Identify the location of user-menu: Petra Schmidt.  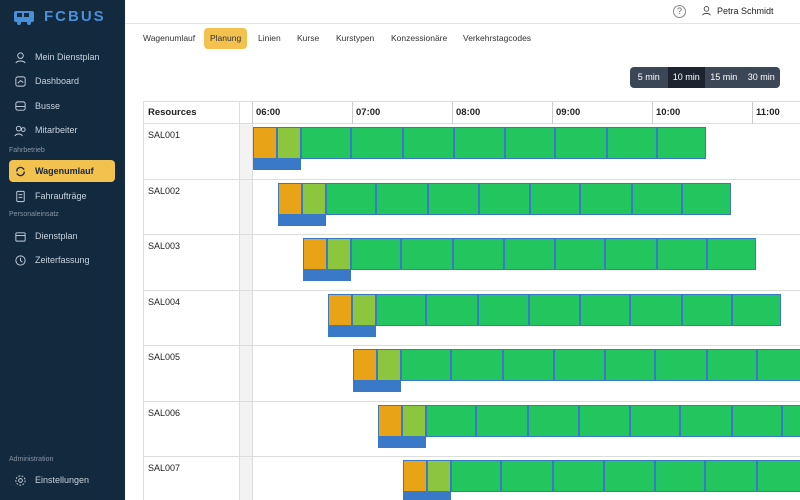
(737, 10).